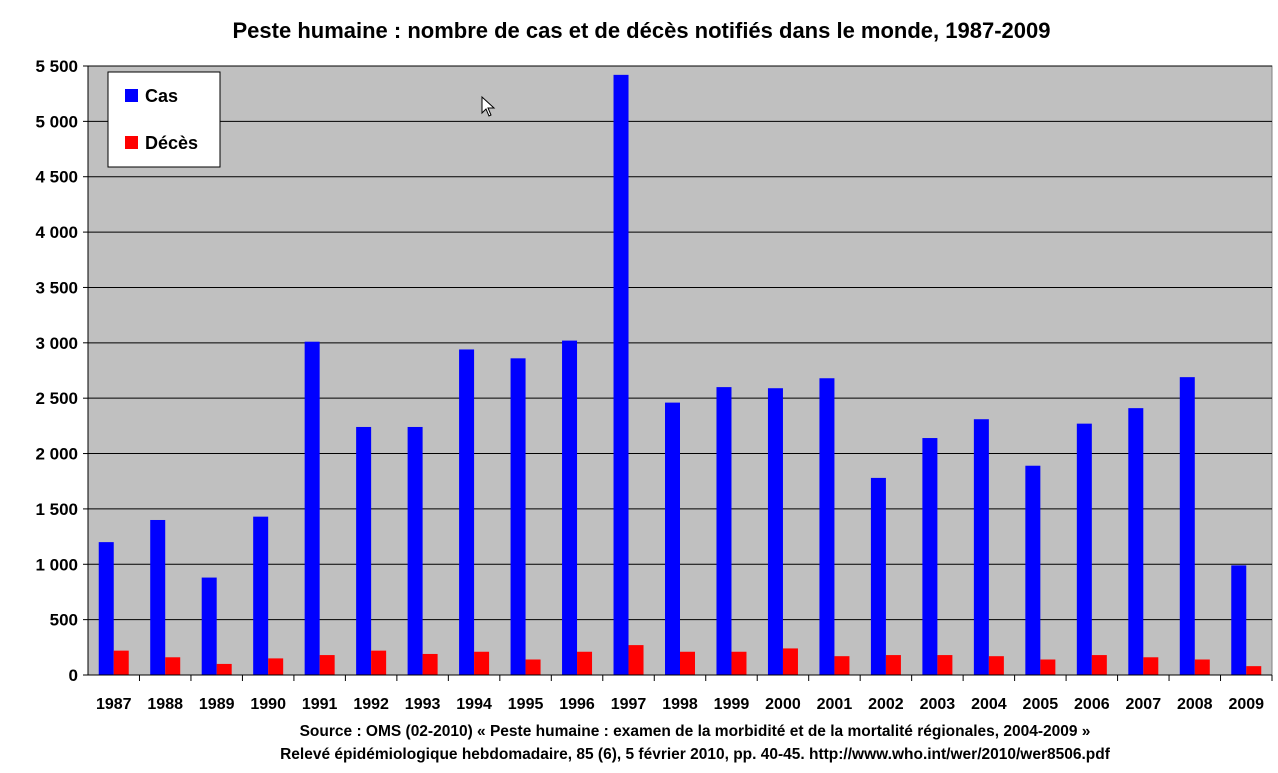  Describe the element at coordinates (320, 704) in the screenshot. I see `x-tick-label-1991: 1991` at that location.